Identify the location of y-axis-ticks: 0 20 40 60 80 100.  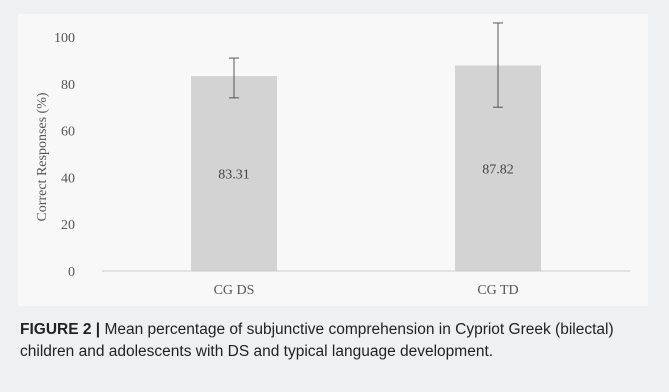
(64, 155).